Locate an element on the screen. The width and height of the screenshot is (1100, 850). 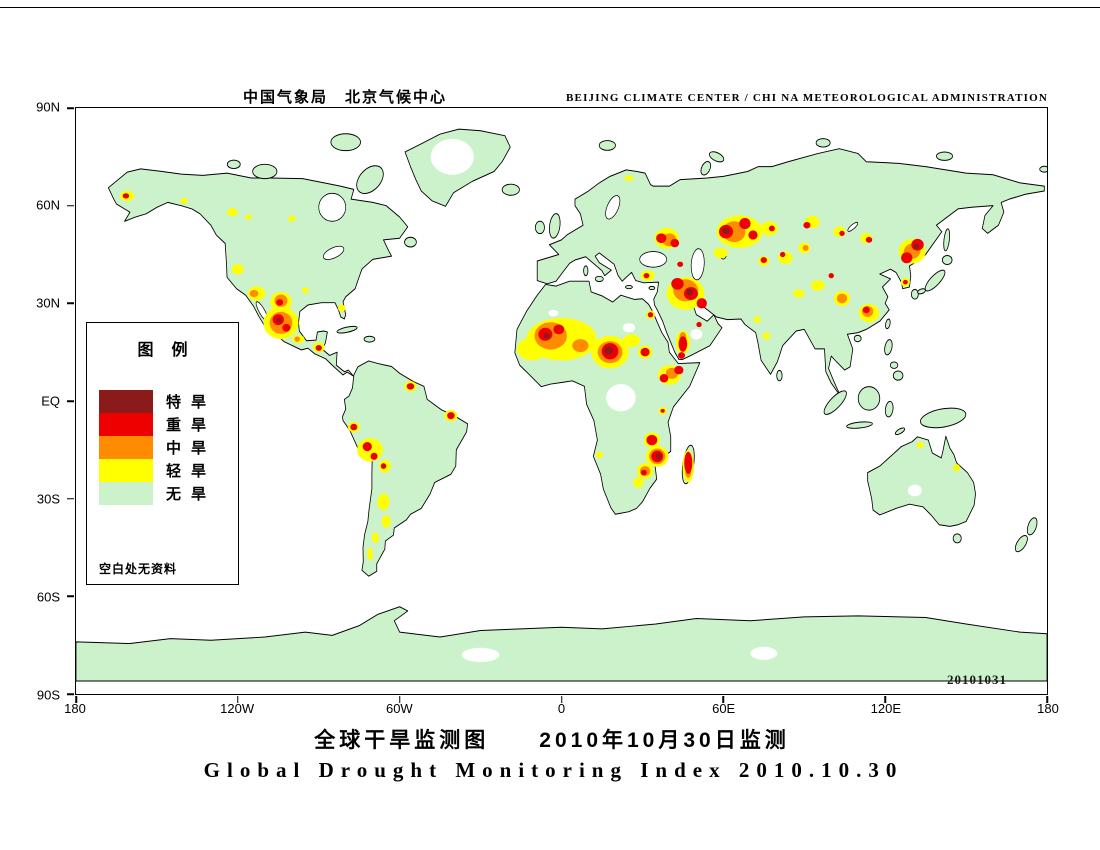
novaya-zemlya-south is located at coordinates (706, 168).